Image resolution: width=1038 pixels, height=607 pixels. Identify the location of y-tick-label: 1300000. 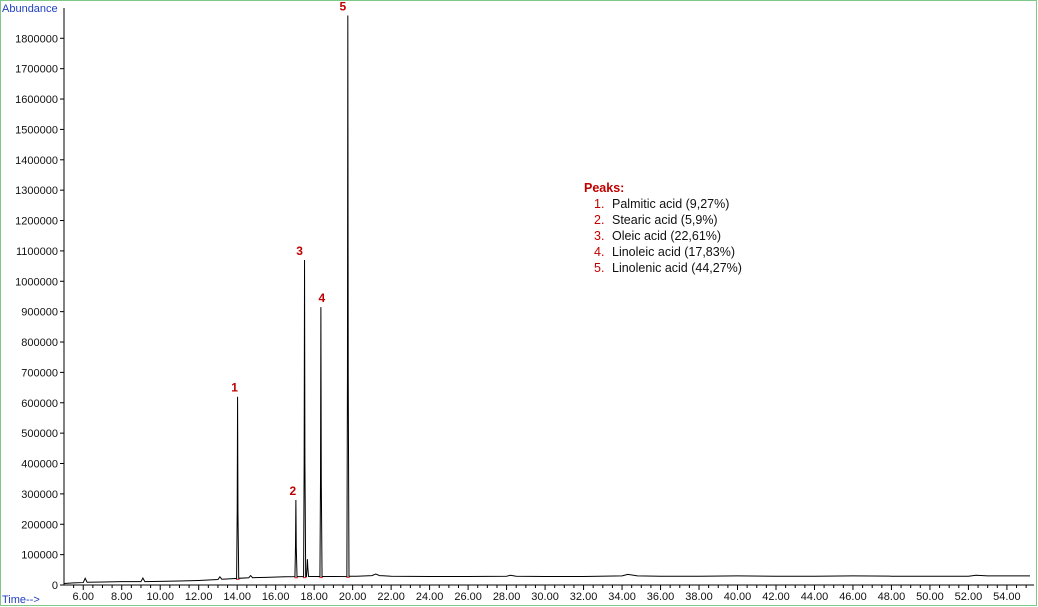
(36, 191).